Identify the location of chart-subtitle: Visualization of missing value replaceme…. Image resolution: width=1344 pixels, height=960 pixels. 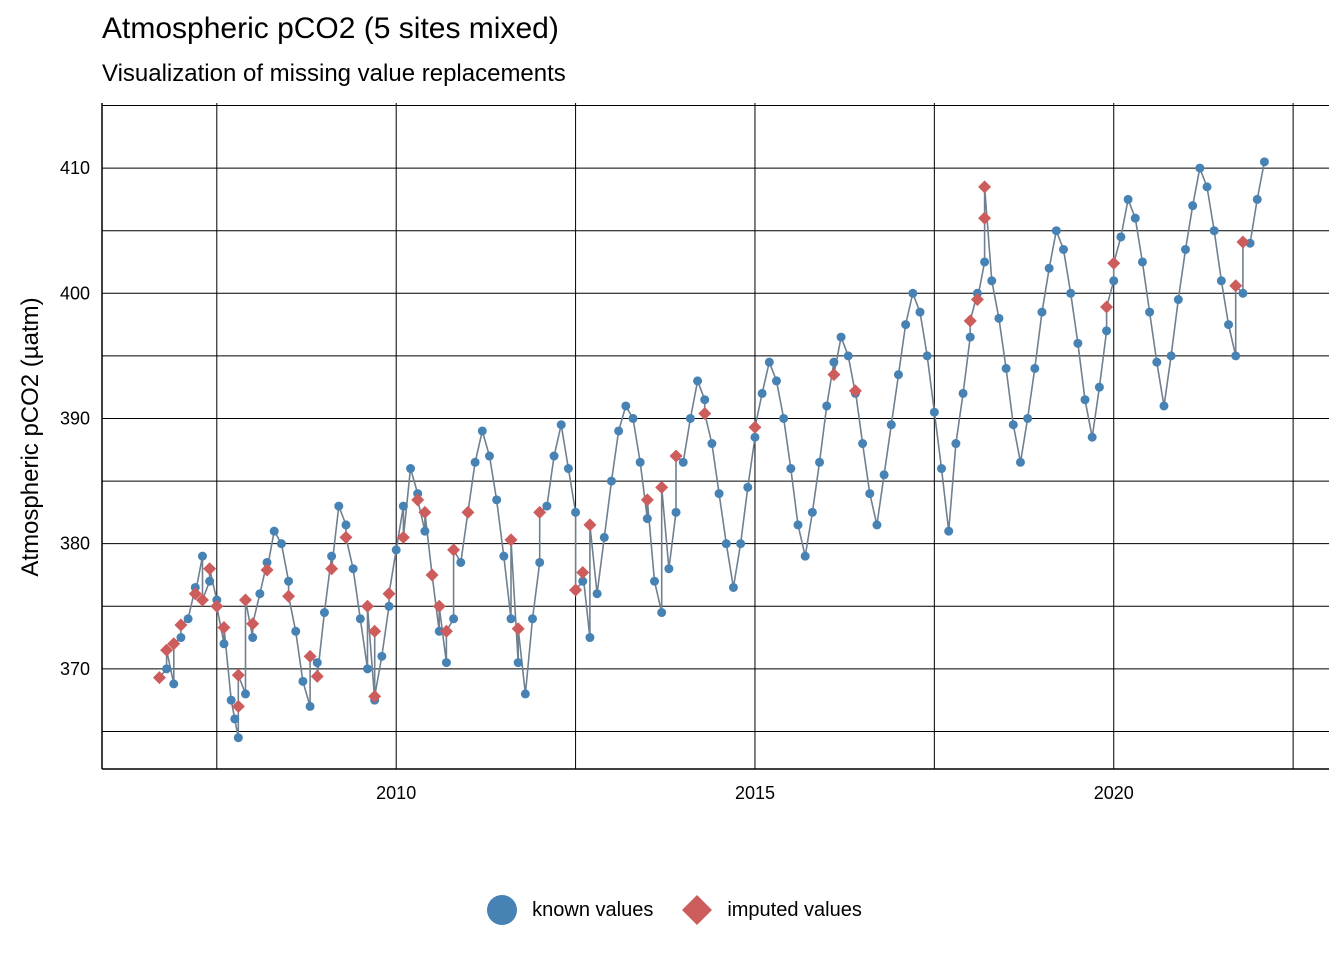
(334, 73).